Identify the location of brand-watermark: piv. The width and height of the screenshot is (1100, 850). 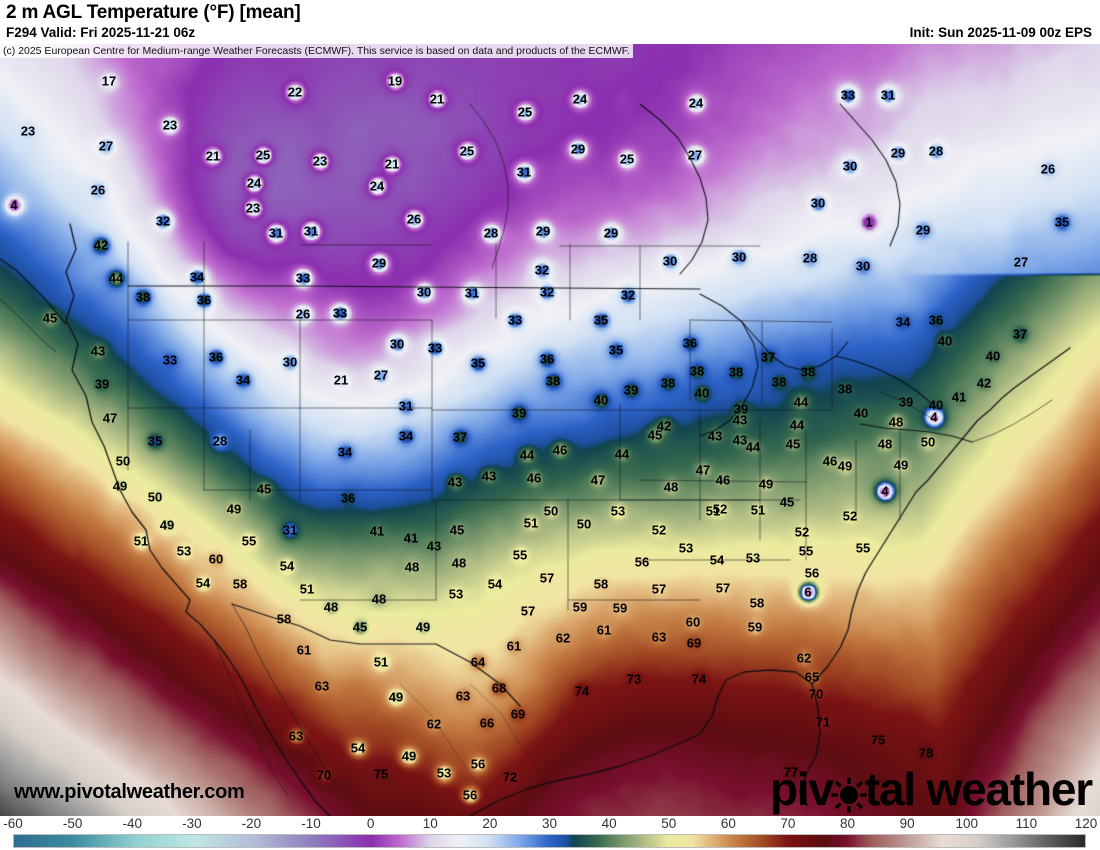
(931, 789).